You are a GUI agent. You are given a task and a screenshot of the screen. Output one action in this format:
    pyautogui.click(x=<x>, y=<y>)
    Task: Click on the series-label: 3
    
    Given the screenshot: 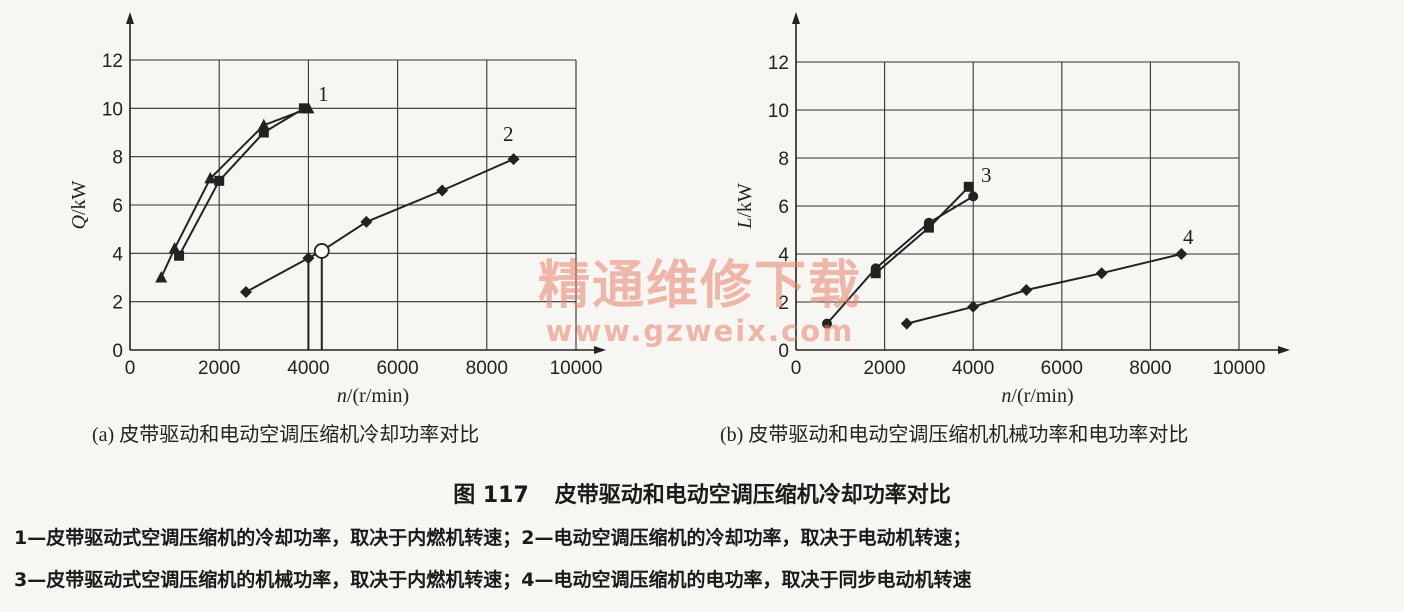 What is the action you would take?
    pyautogui.click(x=986, y=175)
    